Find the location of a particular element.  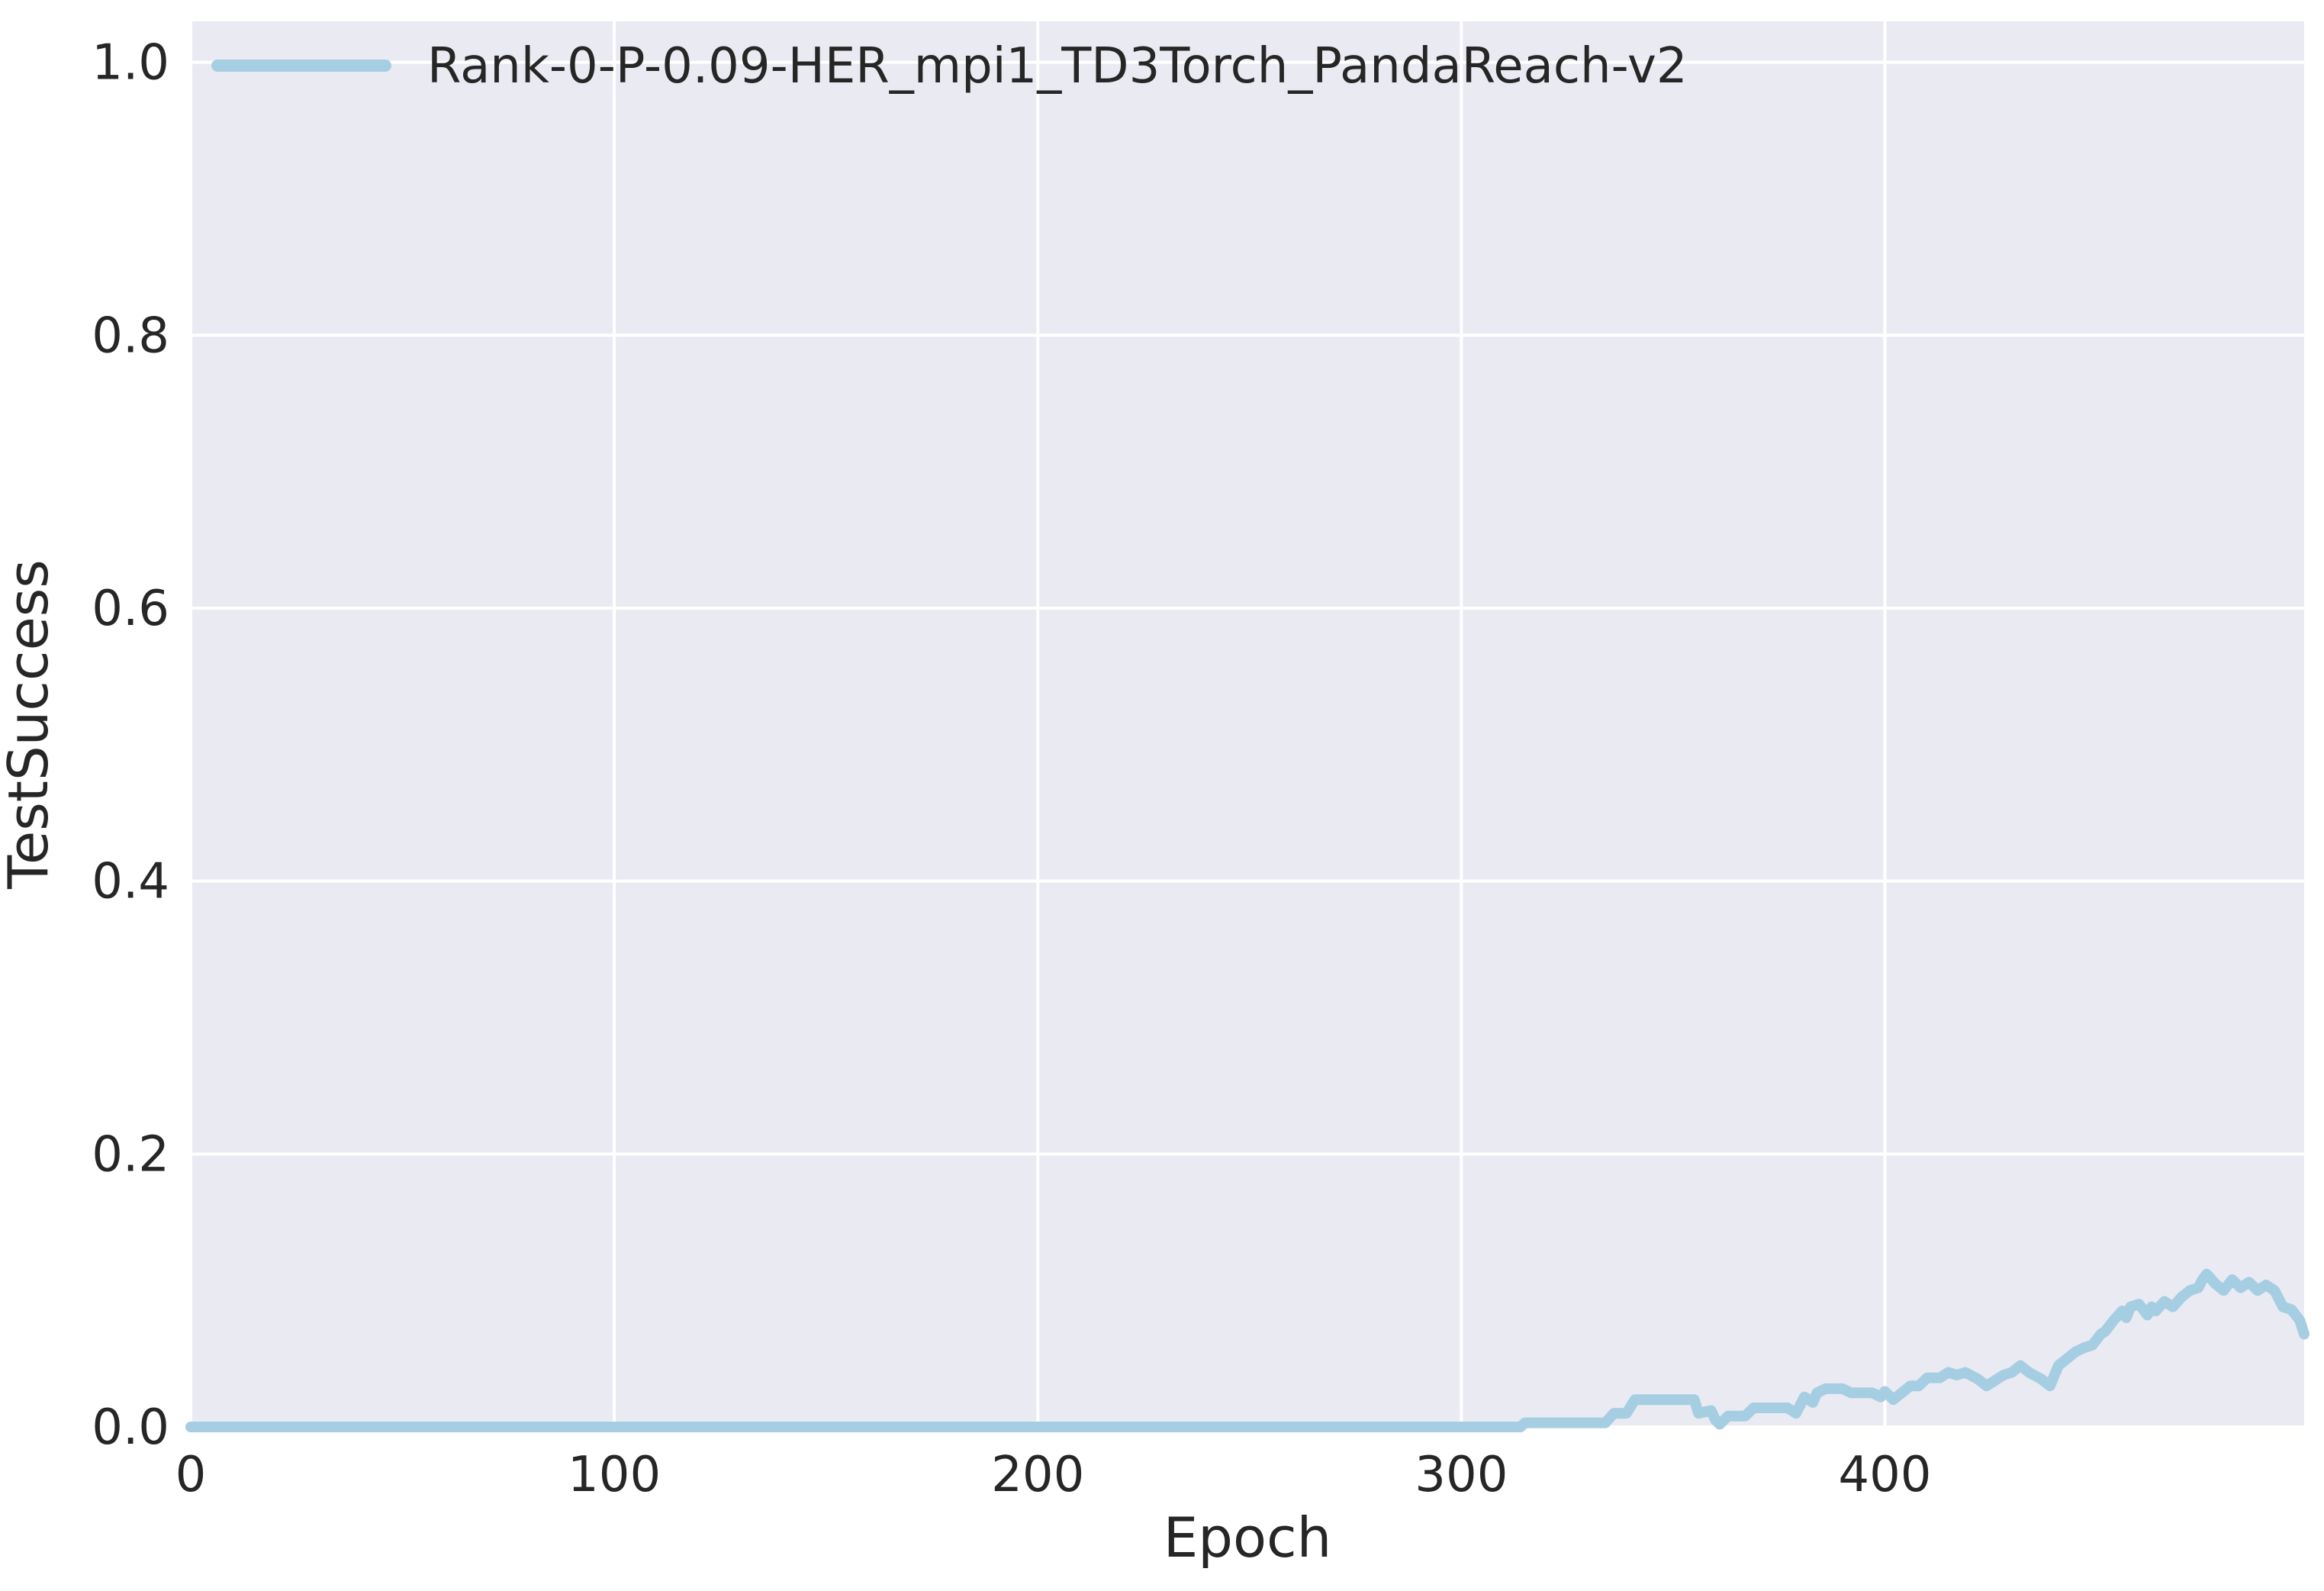

y-tick-label: 1.0 is located at coordinates (130, 63).